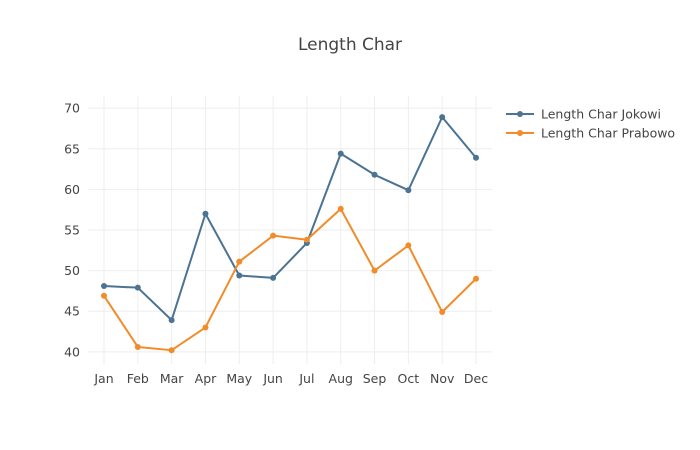  Describe the element at coordinates (590, 124) in the screenshot. I see `legend: Length Char Jokowi Length Char Prabowo` at that location.